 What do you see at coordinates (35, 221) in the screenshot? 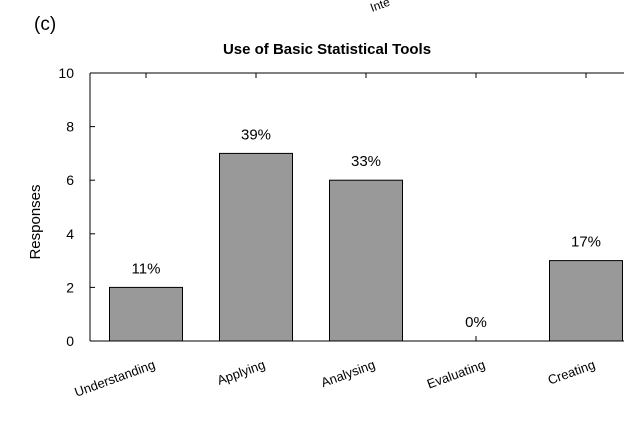
I see `y-axis-label: Responses` at bounding box center [35, 221].